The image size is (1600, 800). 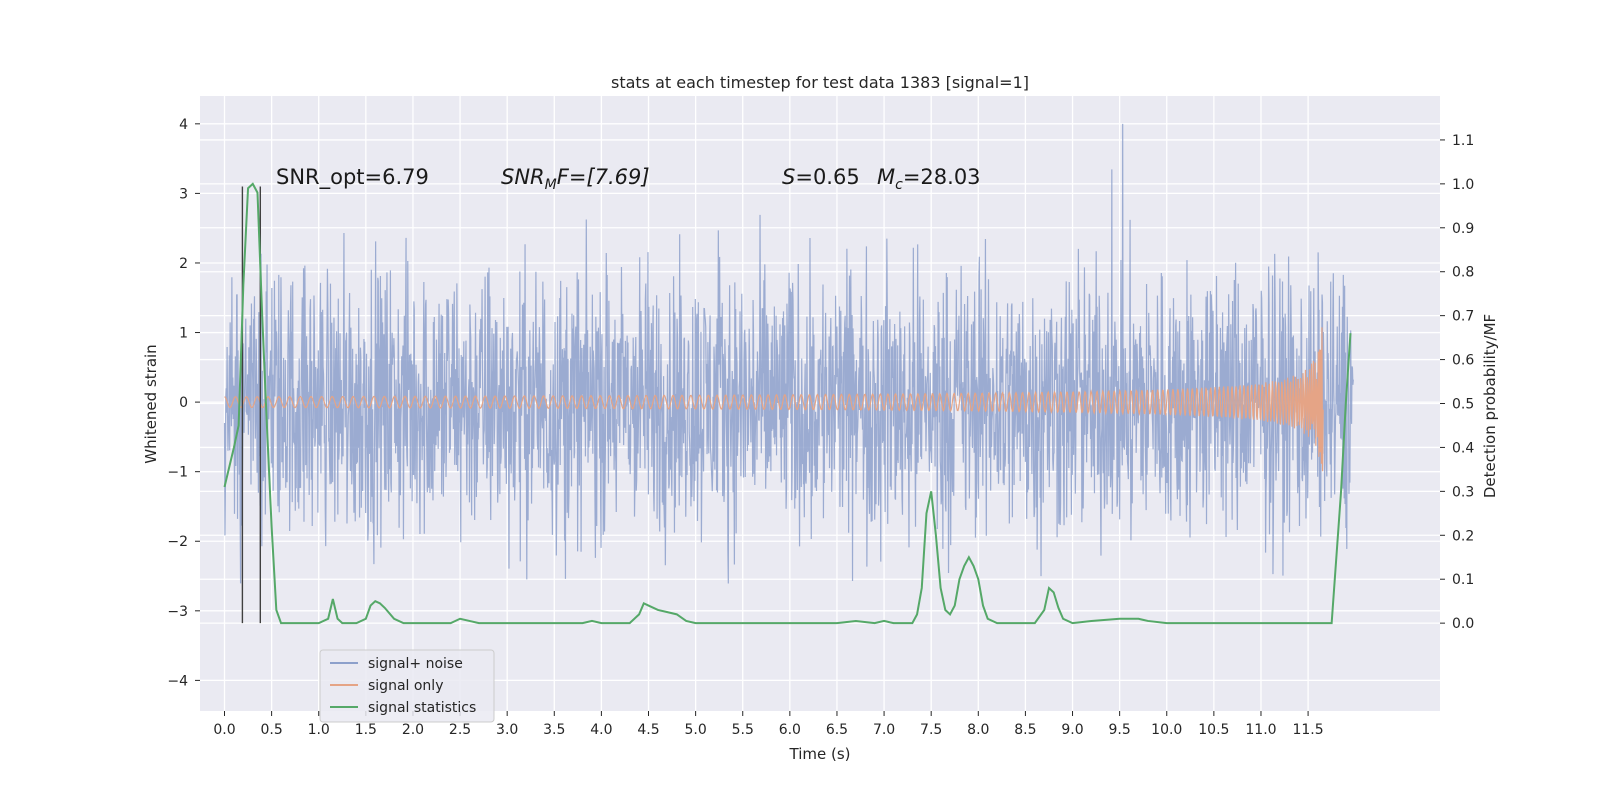 I want to click on y-right-tick-label: 0.7, so click(x=1463, y=317).